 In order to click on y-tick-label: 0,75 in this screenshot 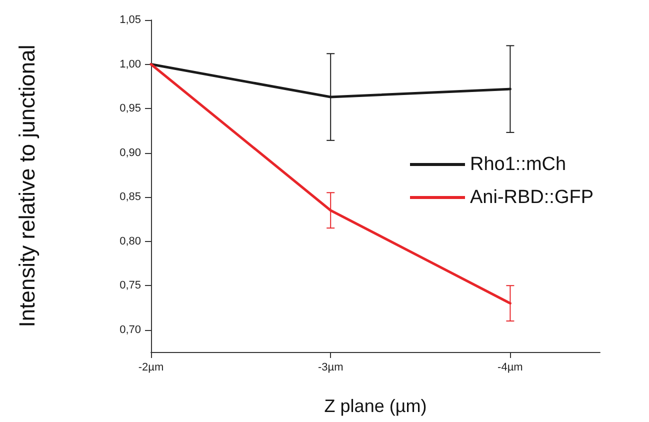, I will do `click(130, 286)`.